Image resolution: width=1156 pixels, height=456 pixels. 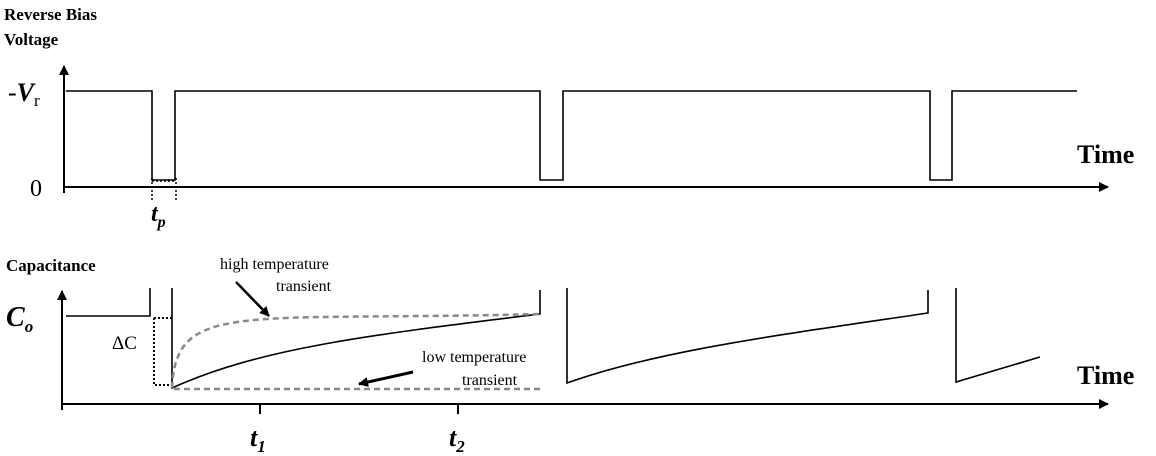 What do you see at coordinates (158, 216) in the screenshot?
I see `tp-label: tp` at bounding box center [158, 216].